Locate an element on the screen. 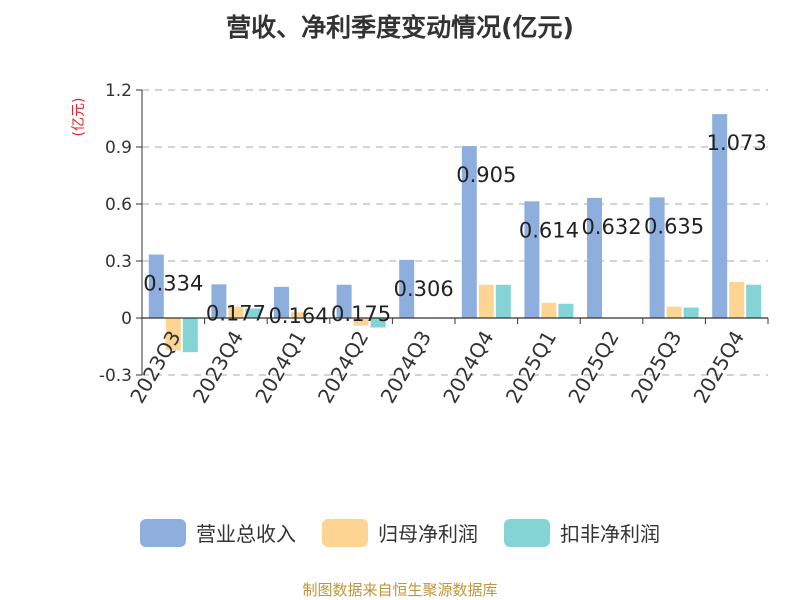 This screenshot has width=800, height=600. data-label: 0.177 is located at coordinates (236, 313).